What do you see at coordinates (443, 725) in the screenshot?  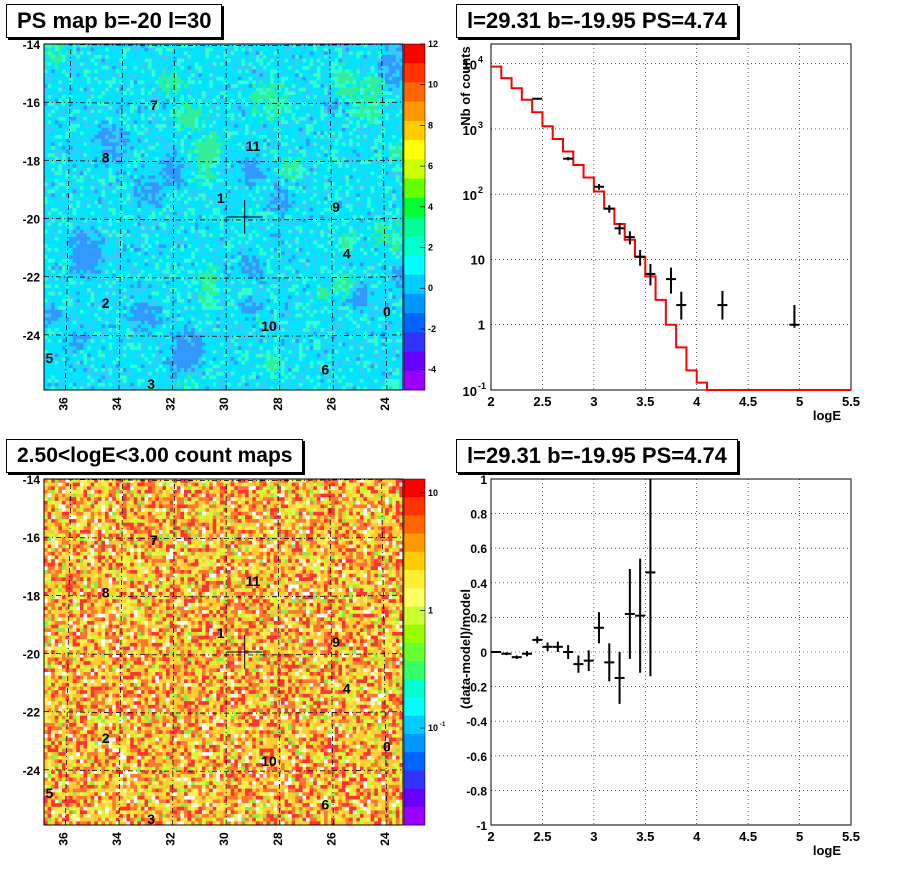 I see `colorbar-tick-exponent: -1` at bounding box center [443, 725].